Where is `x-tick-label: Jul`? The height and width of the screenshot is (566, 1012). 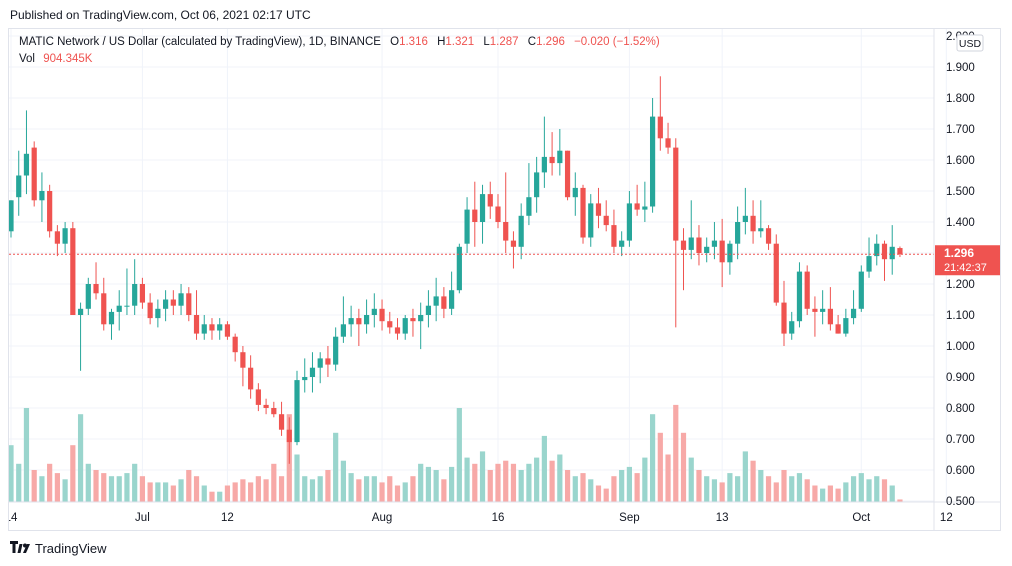 x-tick-label: Jul is located at coordinates (142, 518).